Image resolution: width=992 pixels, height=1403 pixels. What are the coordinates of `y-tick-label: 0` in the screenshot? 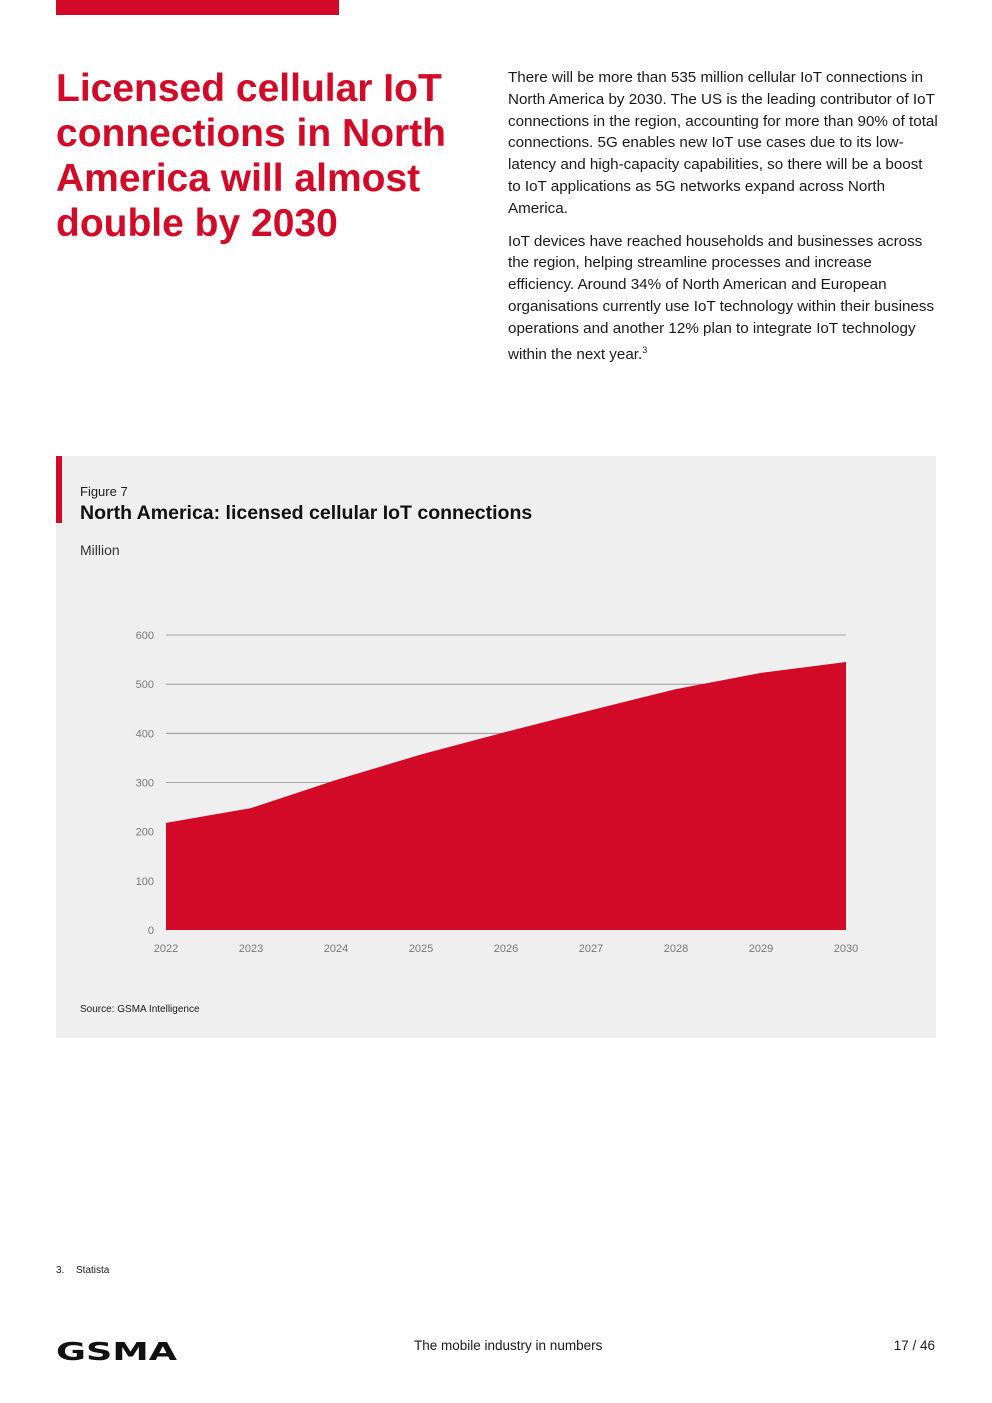 It's located at (151, 931).